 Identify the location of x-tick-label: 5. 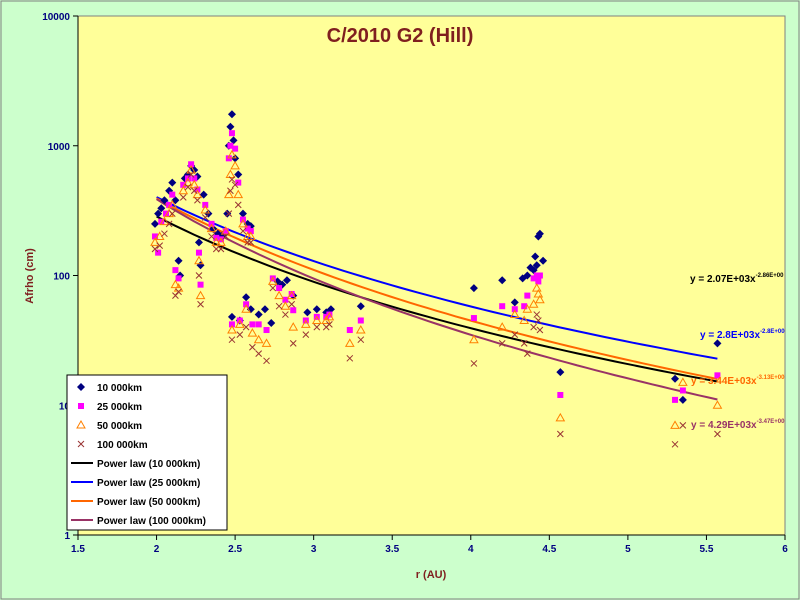
(628, 549).